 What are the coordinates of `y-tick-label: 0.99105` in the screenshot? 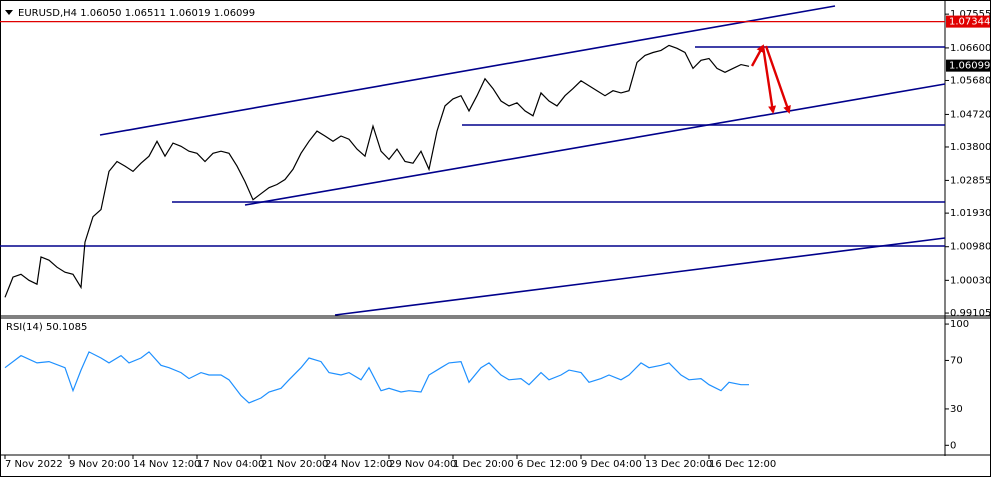 It's located at (970, 313).